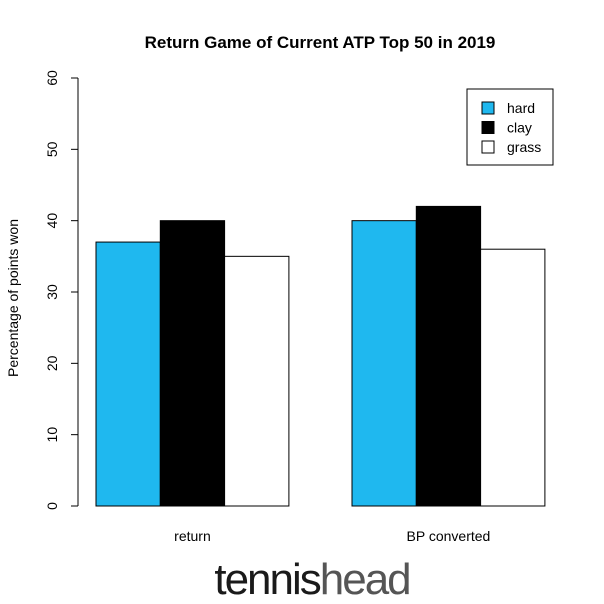  Describe the element at coordinates (365, 579) in the screenshot. I see `logo-part-head: head` at that location.